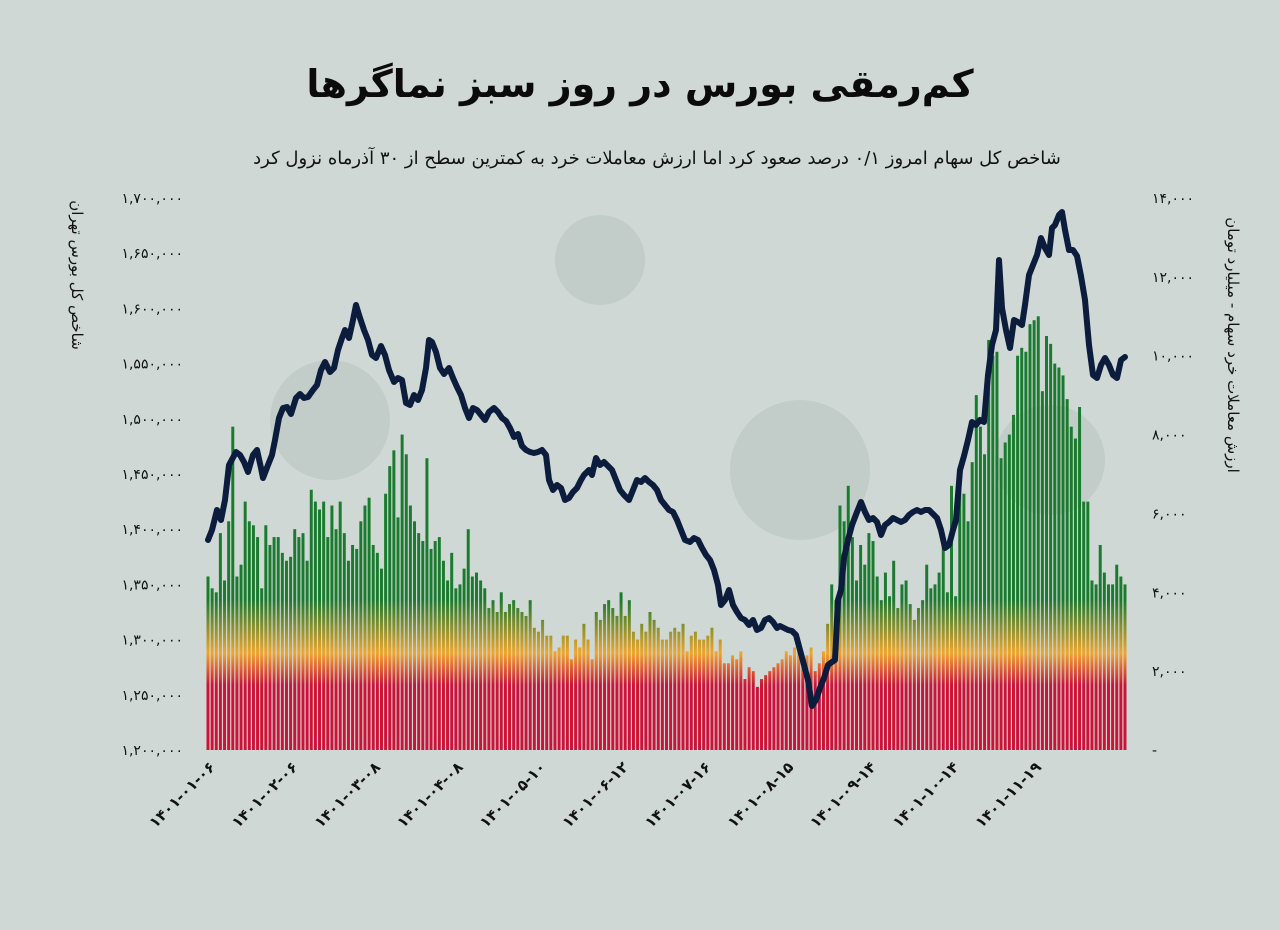 This screenshot has height=930, width=1280. What do you see at coordinates (152, 585) in the screenshot?
I see `left-tick-label: ۱,۳۵۰,۰۰۰` at bounding box center [152, 585].